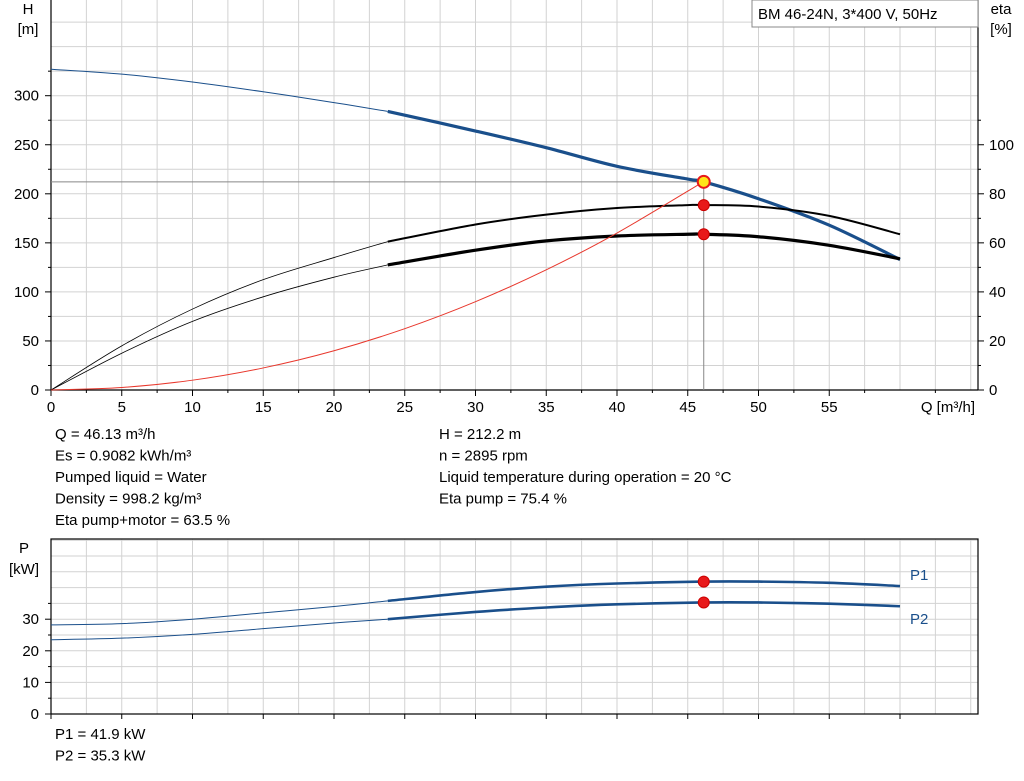 The width and height of the screenshot is (1024, 781). I want to click on y-left-label: H, so click(28, 9).